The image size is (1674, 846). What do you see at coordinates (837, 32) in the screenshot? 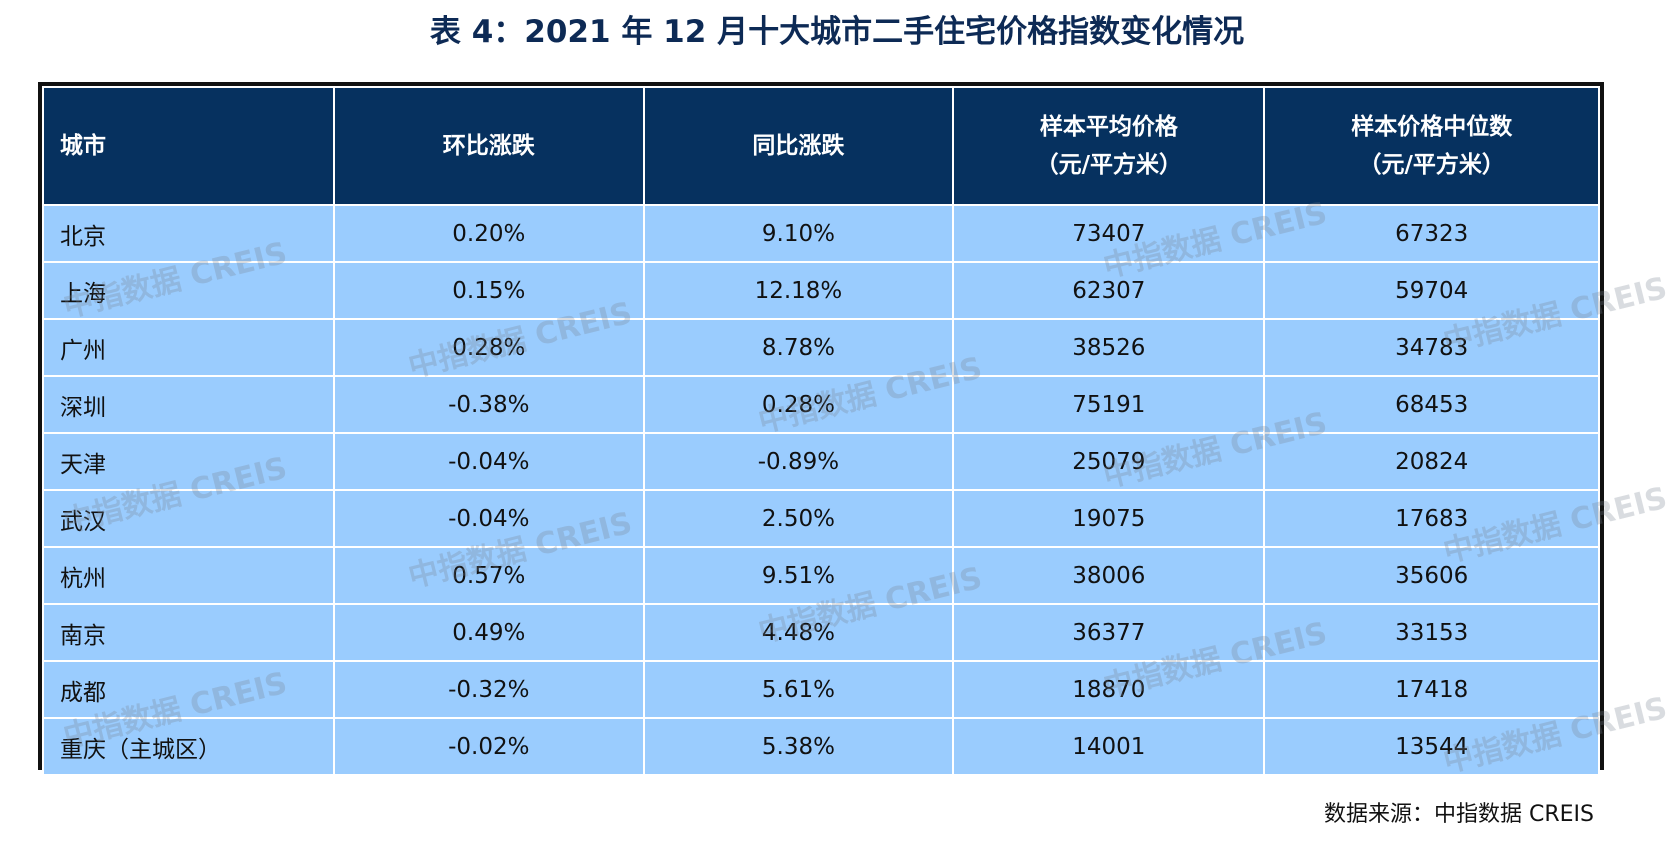
I see `table-title: 表 4：2021 年 12 月十大城市二手住宅价格指数变化情况` at bounding box center [837, 32].